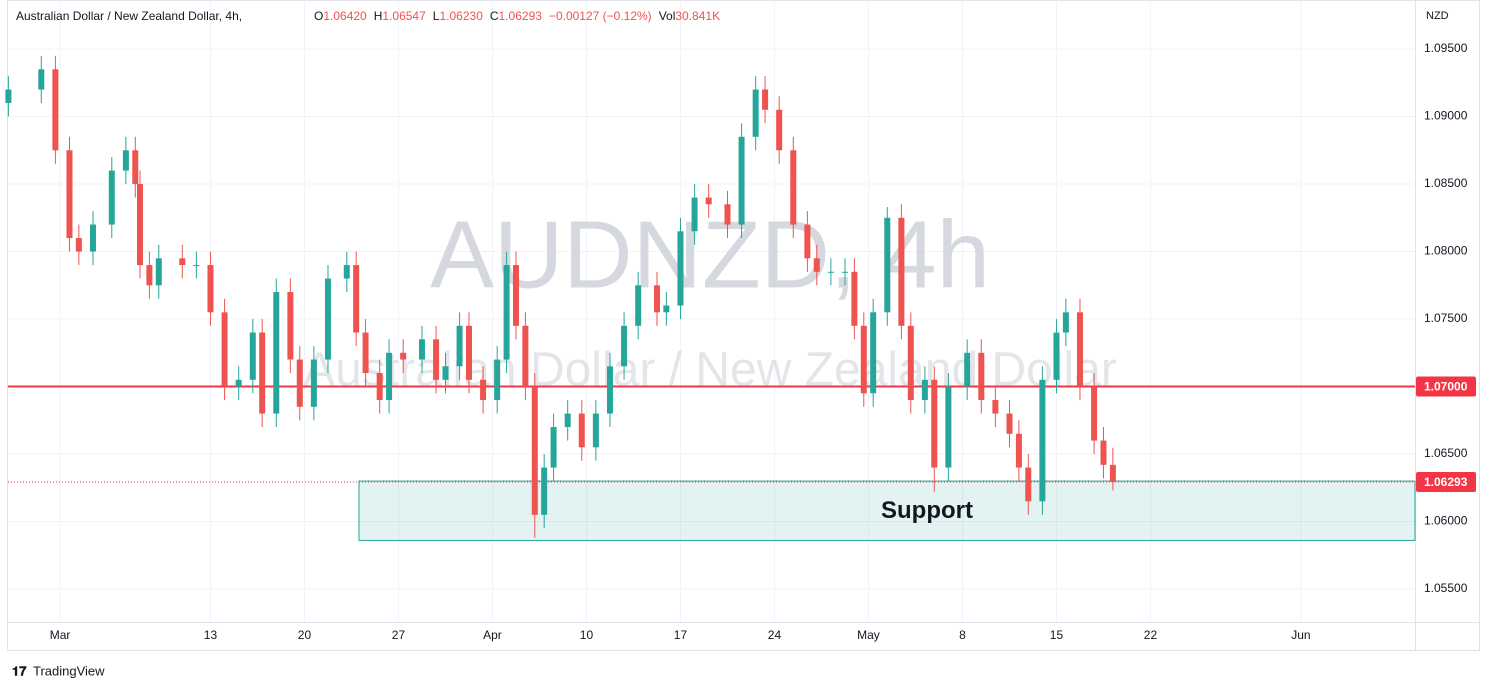  Describe the element at coordinates (1446, 521) in the screenshot. I see `y-tick-label: 1.06000` at that location.